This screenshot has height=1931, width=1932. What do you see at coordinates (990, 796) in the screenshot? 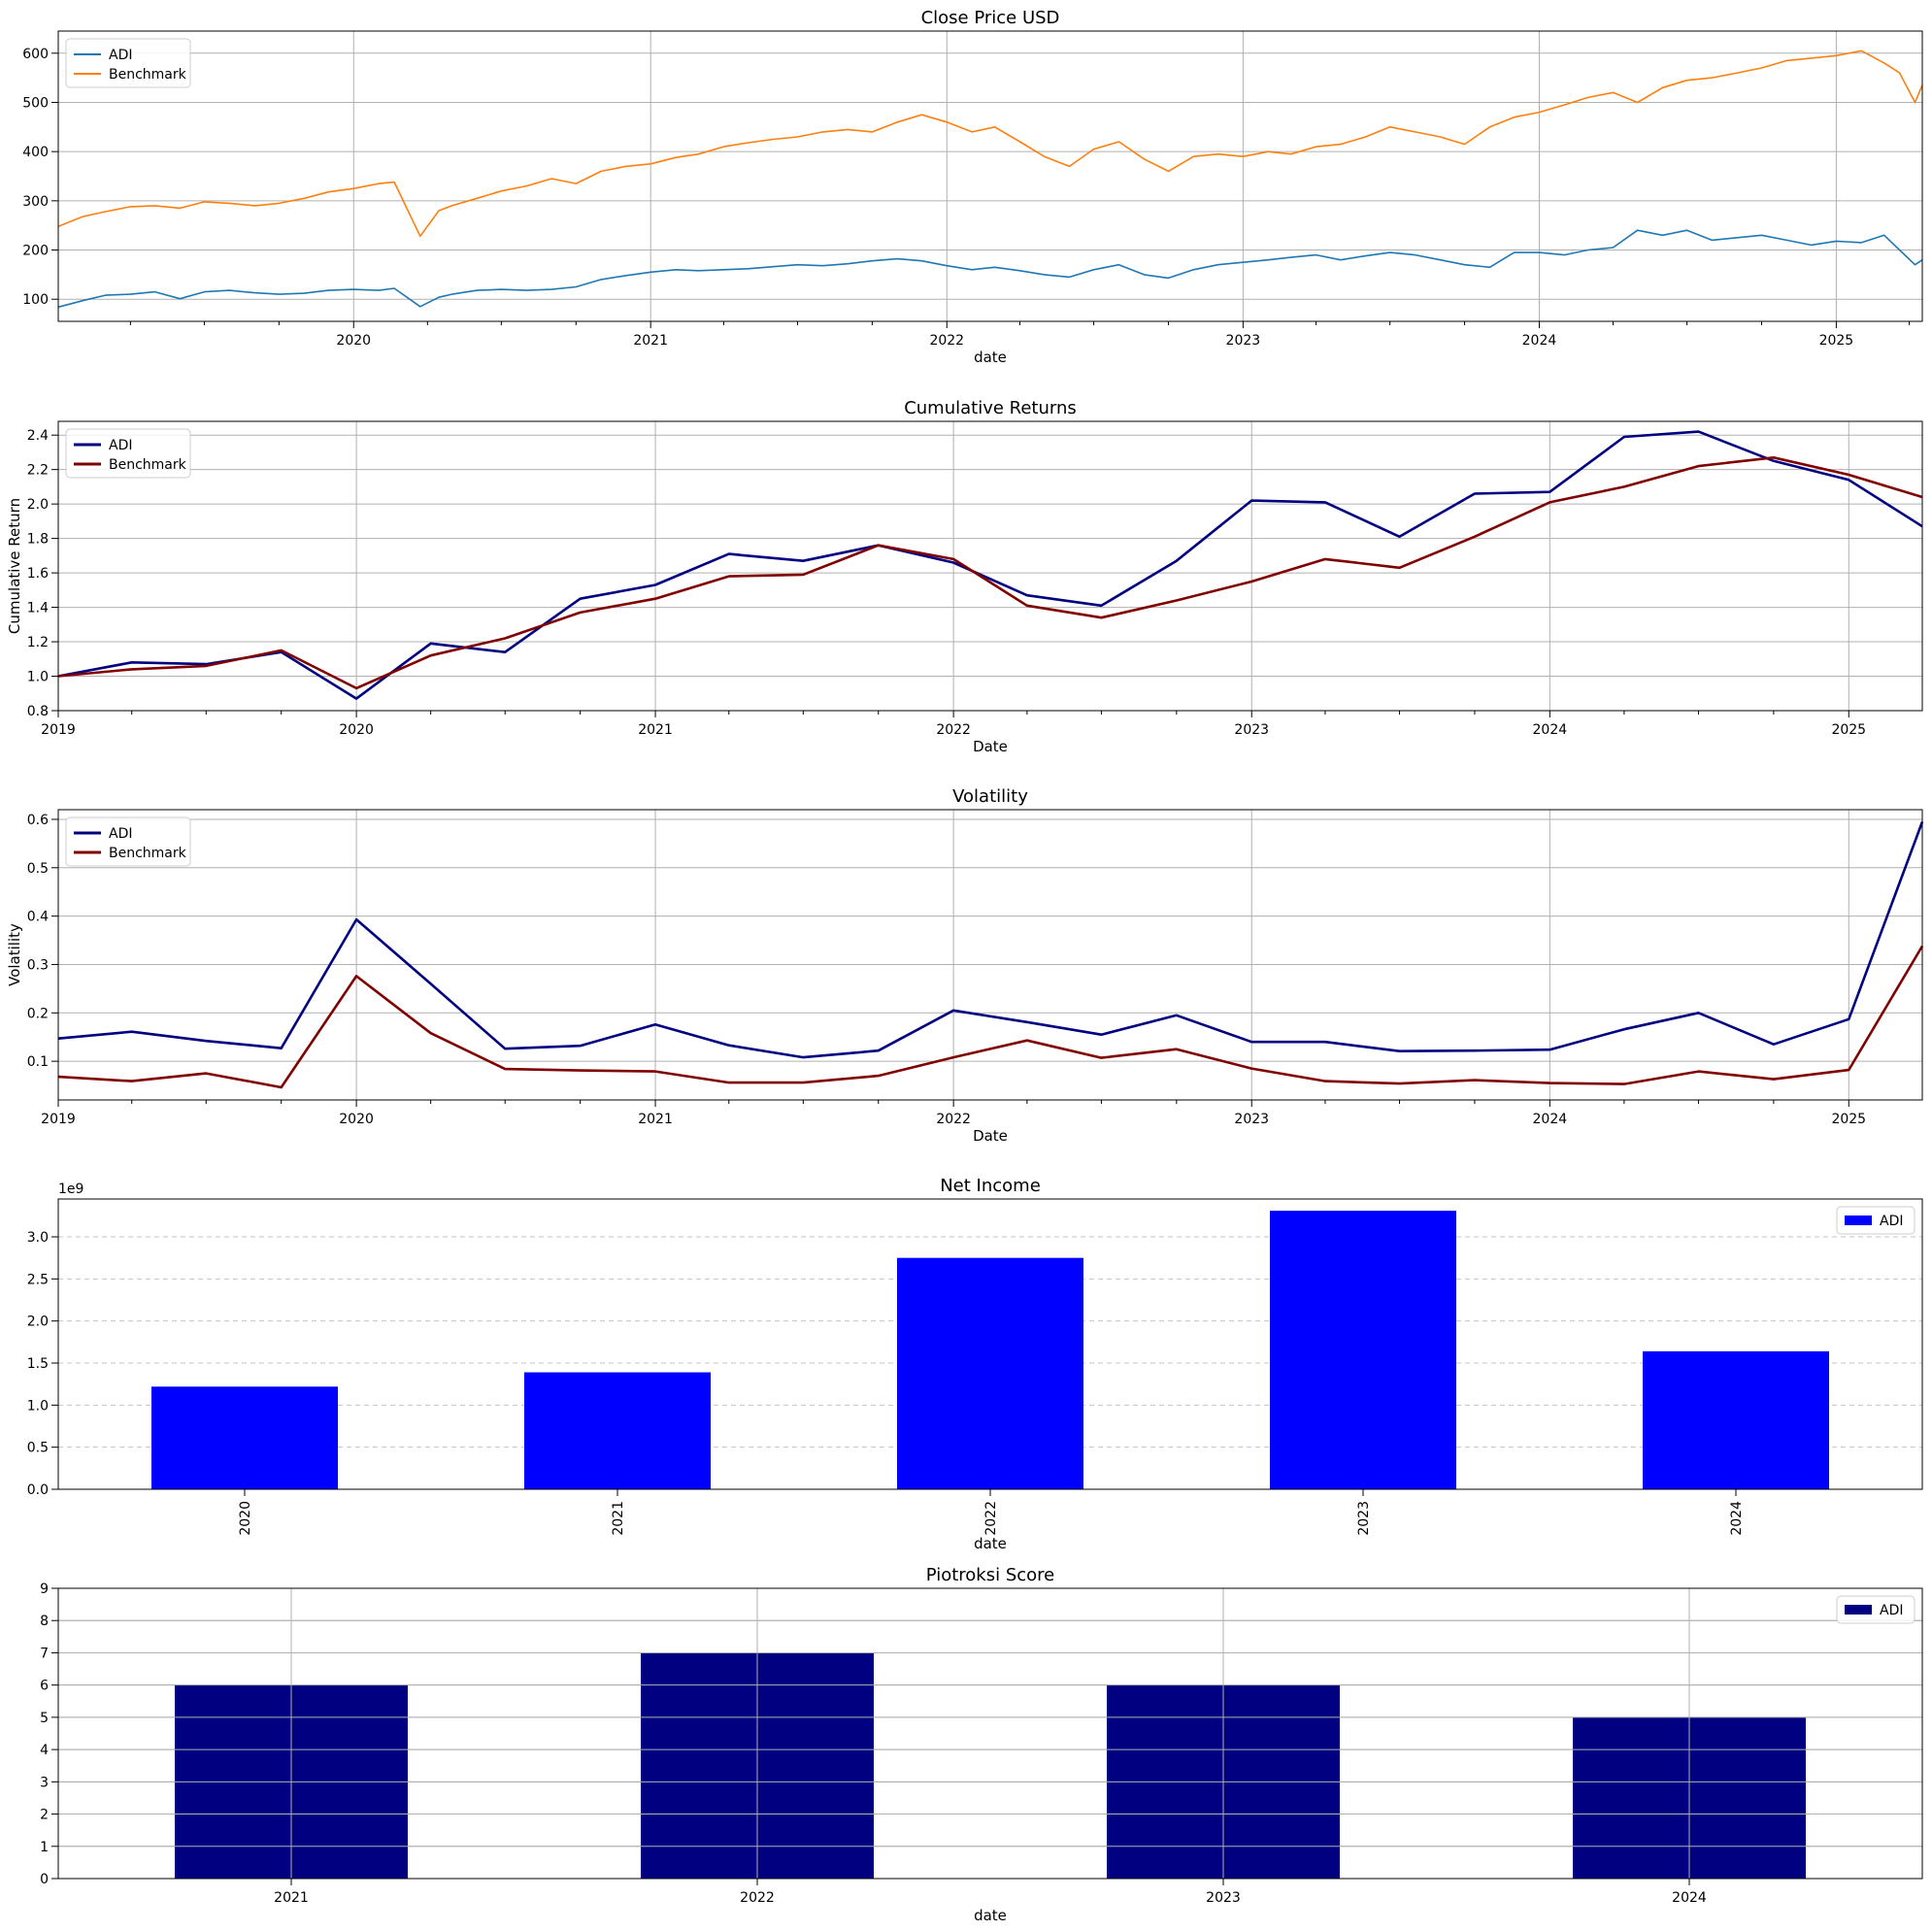
I see `chart-title: Volatility` at bounding box center [990, 796].